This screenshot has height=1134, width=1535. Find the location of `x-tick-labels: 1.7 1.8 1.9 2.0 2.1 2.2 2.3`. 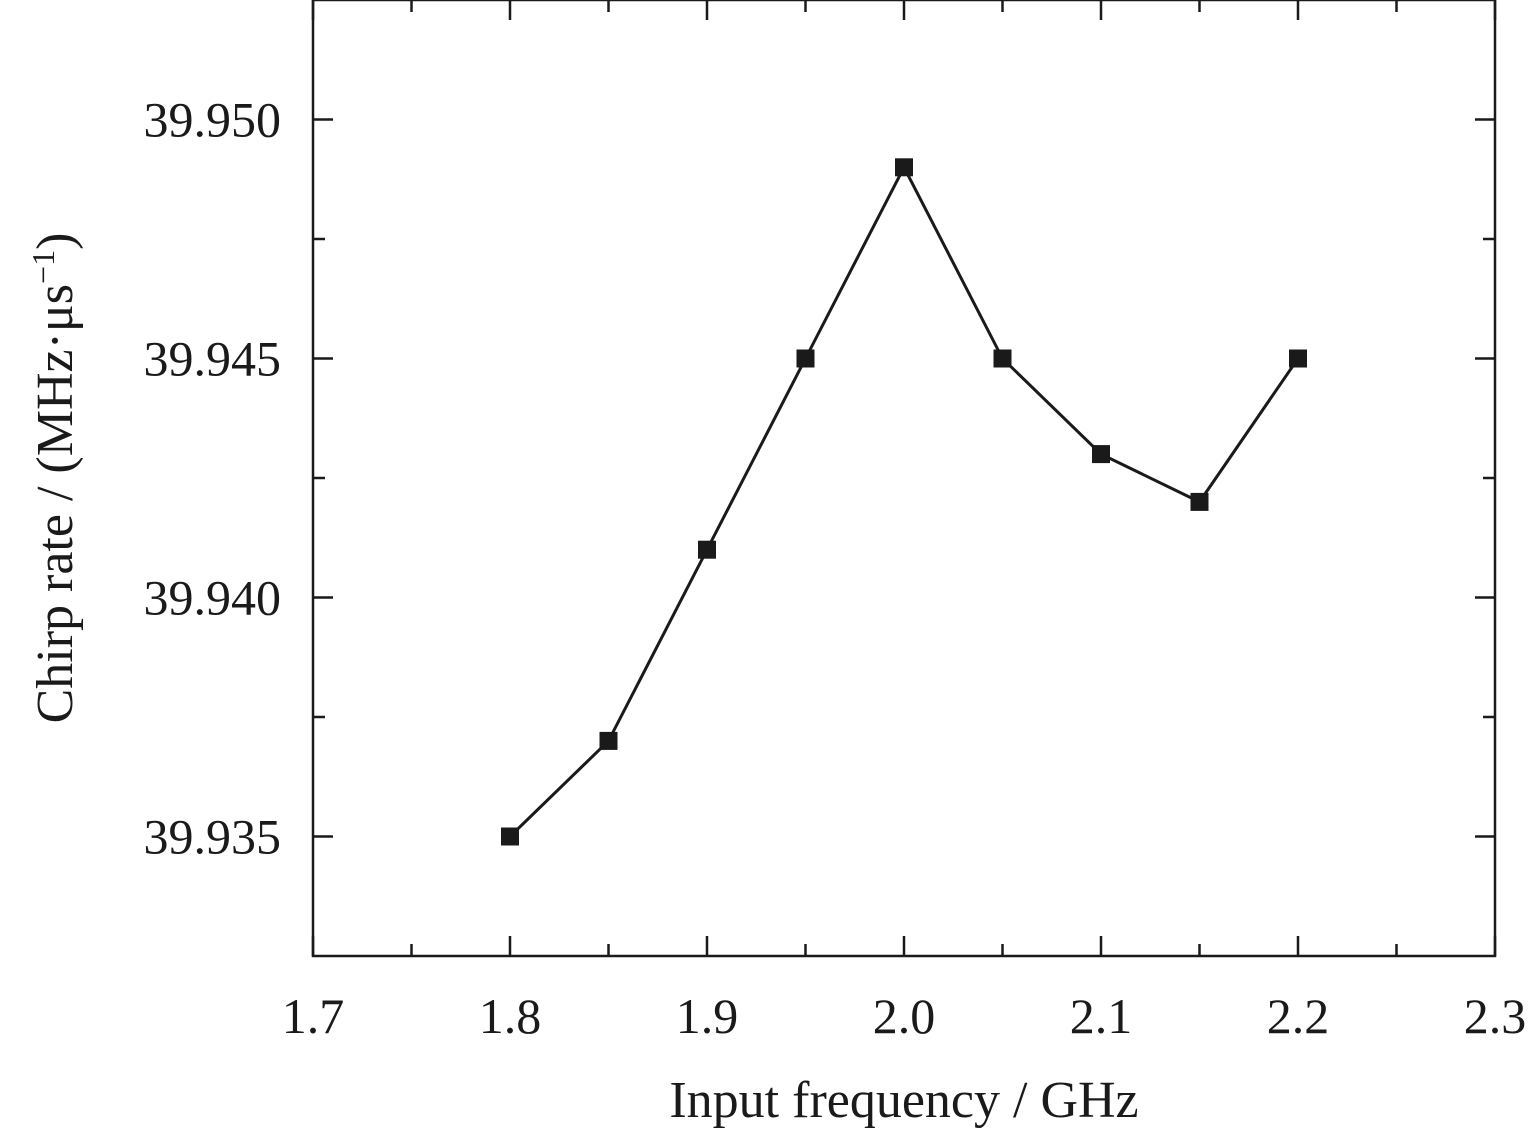

x-tick-labels: 1.7 1.8 1.9 2.0 2.1 2.2 2.3 is located at coordinates (904, 1016).